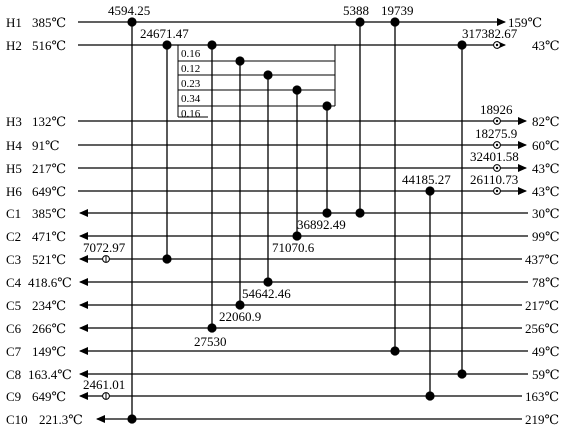 The image size is (567, 429). What do you see at coordinates (356, 10) in the screenshot?
I see `duty-label: 5388` at bounding box center [356, 10].